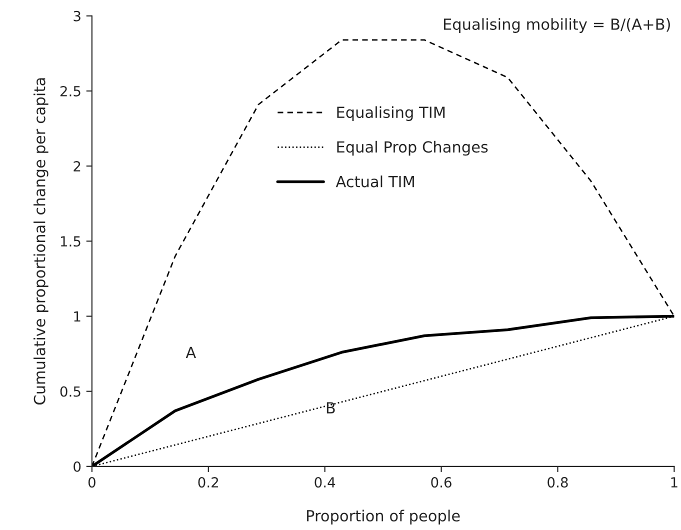  I want to click on y-tick-label: 1, so click(77, 316).